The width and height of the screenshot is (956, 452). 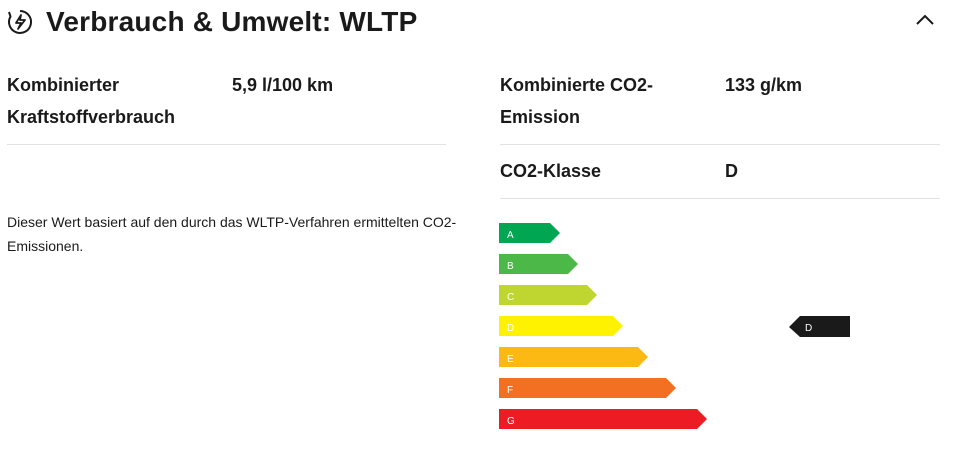 What do you see at coordinates (20, 22) in the screenshot?
I see `section-icon` at bounding box center [20, 22].